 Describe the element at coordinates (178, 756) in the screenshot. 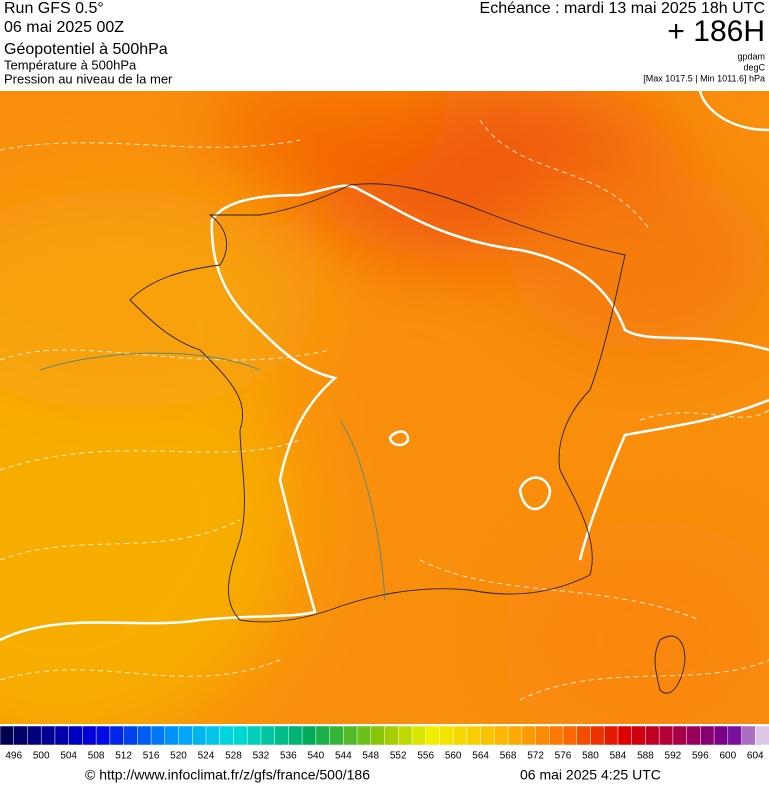

I see `scale-label: 520` at that location.